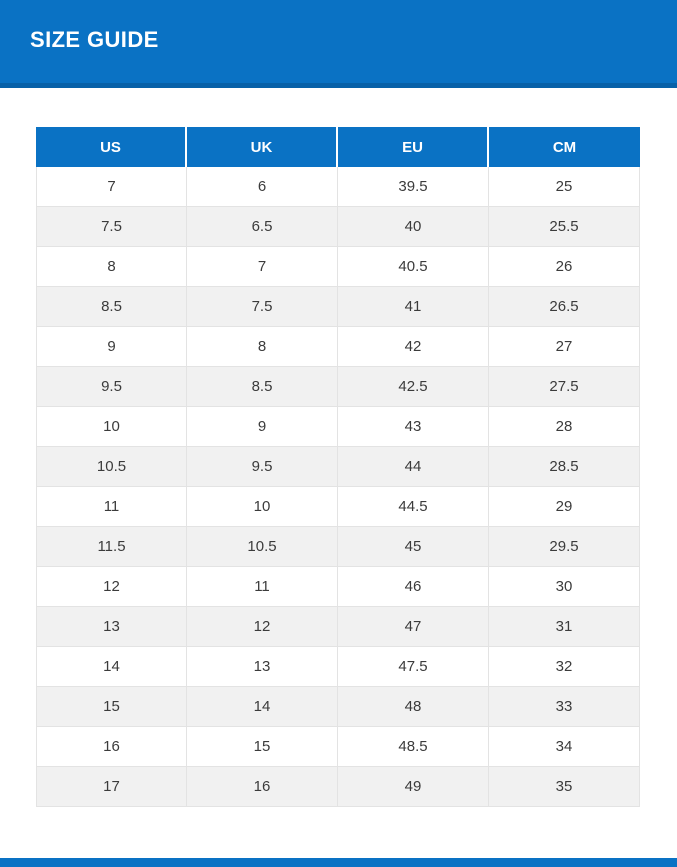 The height and width of the screenshot is (867, 677). I want to click on size-row: 16 15 48.5 34, so click(338, 747).